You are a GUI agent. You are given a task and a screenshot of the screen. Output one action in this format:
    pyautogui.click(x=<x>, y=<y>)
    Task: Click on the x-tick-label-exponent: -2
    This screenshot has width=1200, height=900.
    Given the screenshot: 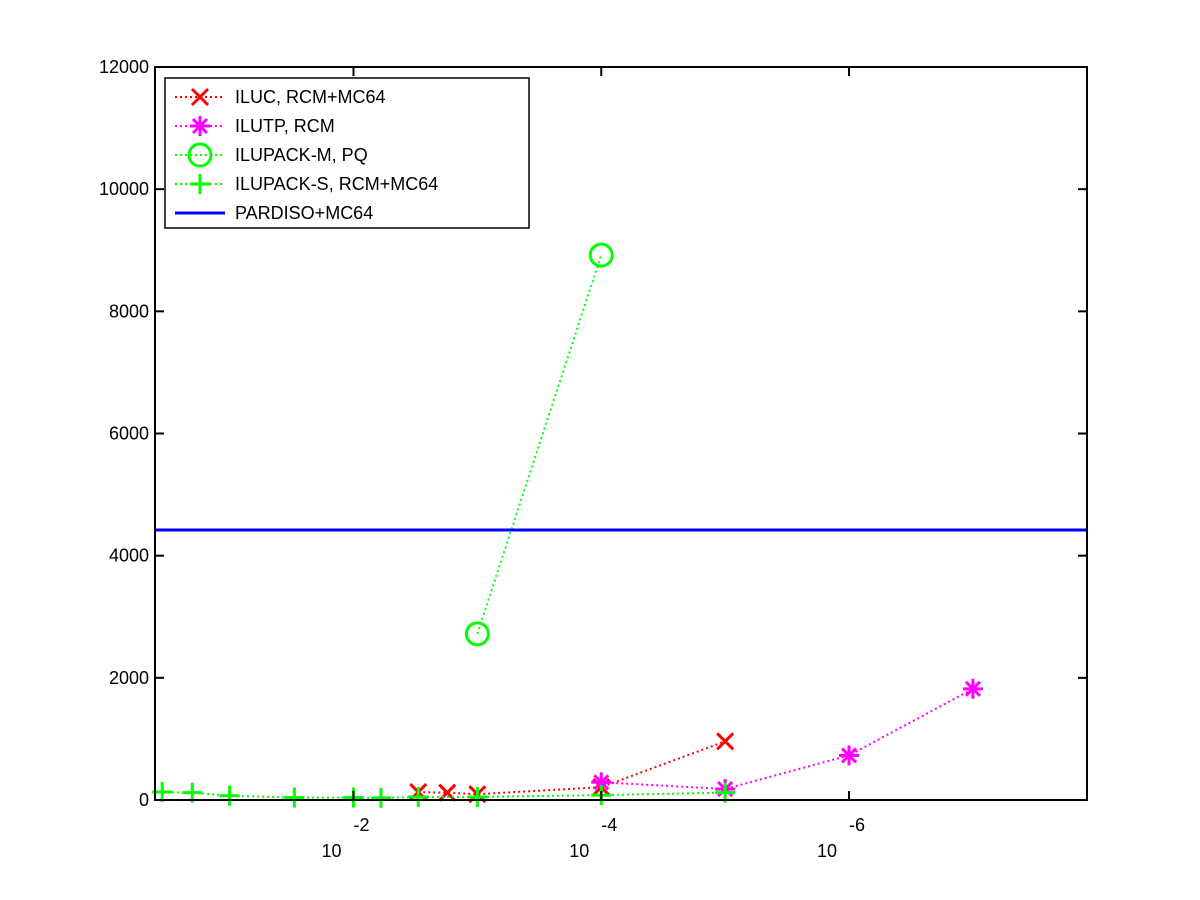 What is the action you would take?
    pyautogui.click(x=361, y=825)
    